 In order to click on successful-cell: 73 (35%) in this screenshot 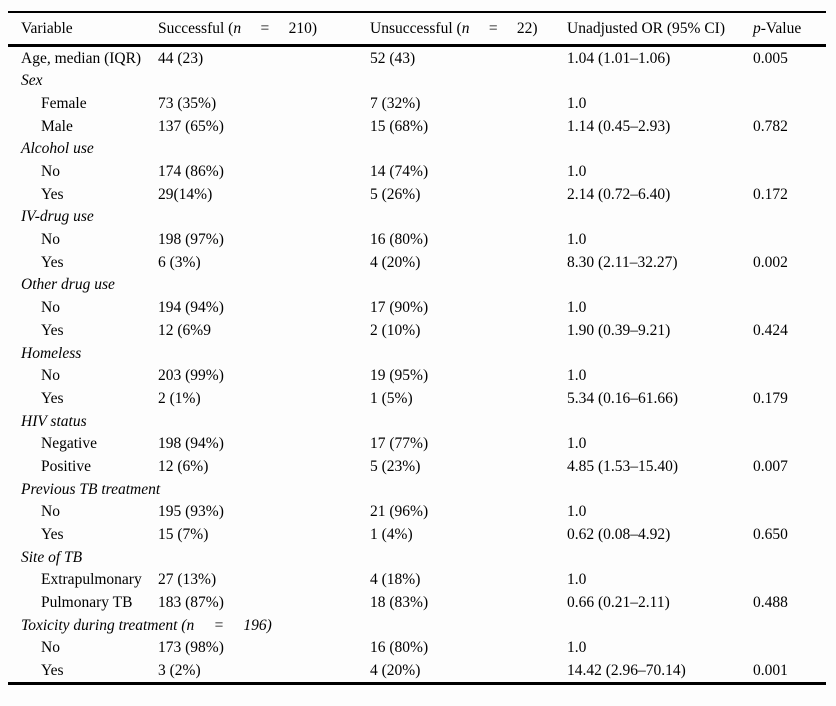, I will do `click(187, 103)`.